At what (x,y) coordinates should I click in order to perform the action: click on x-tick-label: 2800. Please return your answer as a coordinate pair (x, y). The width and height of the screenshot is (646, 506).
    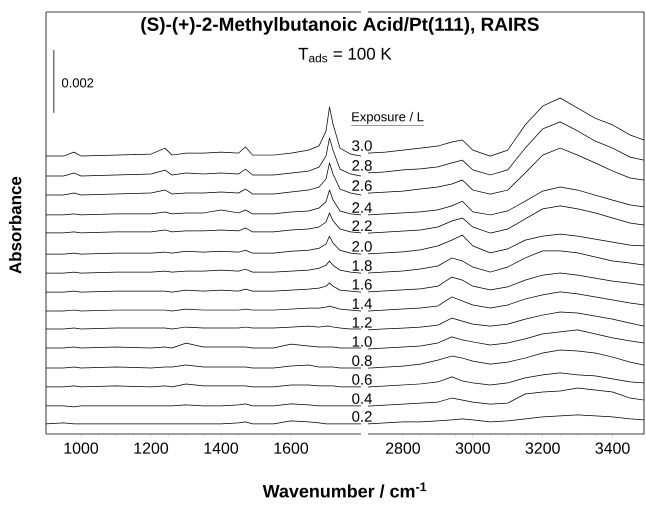
    Looking at the image, I should click on (403, 448).